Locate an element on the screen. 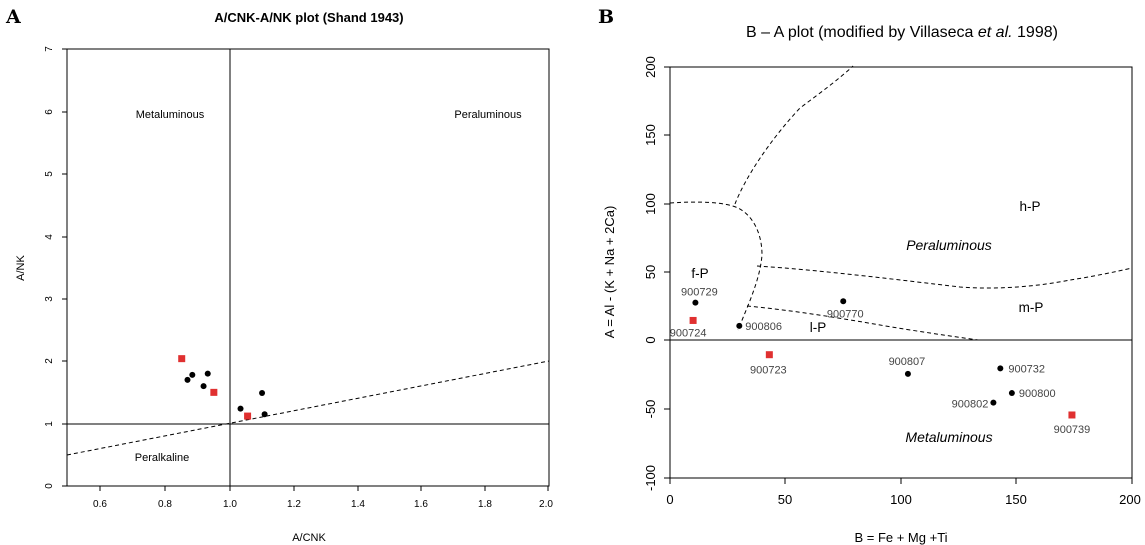  chart-b-xtick-label: 200 is located at coordinates (1130, 499).